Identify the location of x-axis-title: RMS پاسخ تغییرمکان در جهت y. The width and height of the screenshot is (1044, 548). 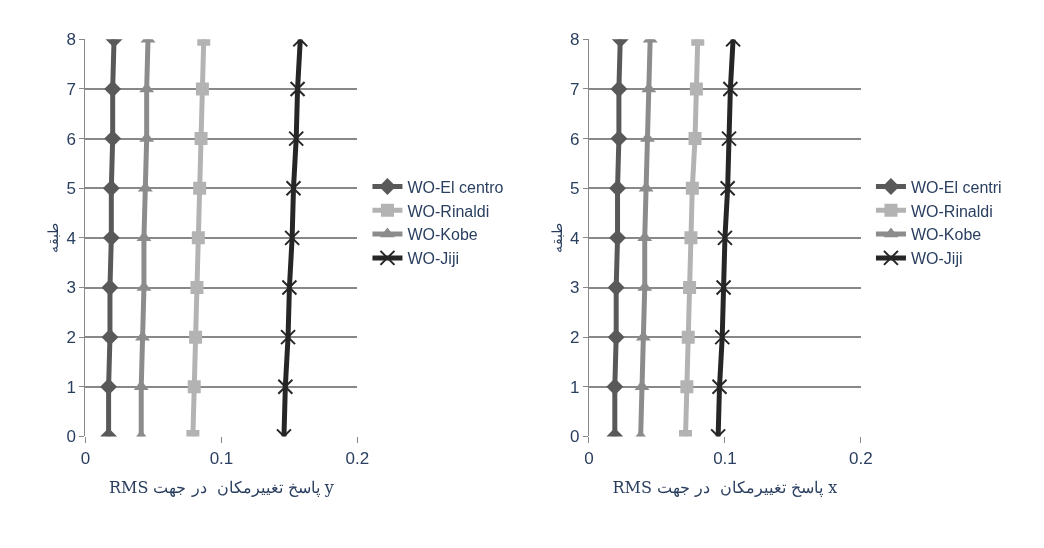
(221, 488).